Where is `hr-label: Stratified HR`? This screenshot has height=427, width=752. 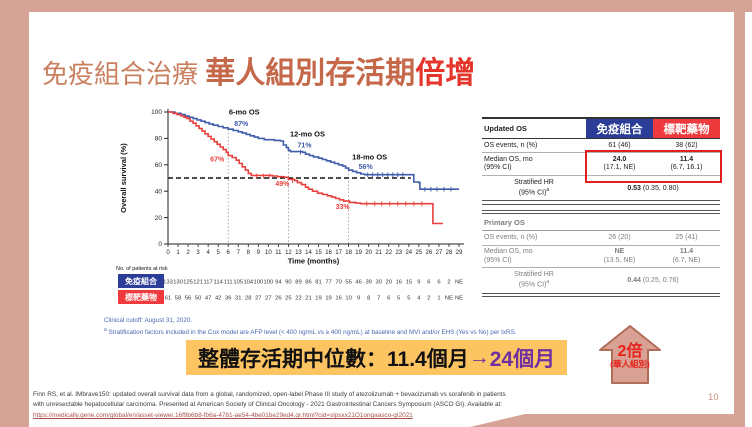
hr-label: Stratified HR is located at coordinates (534, 274).